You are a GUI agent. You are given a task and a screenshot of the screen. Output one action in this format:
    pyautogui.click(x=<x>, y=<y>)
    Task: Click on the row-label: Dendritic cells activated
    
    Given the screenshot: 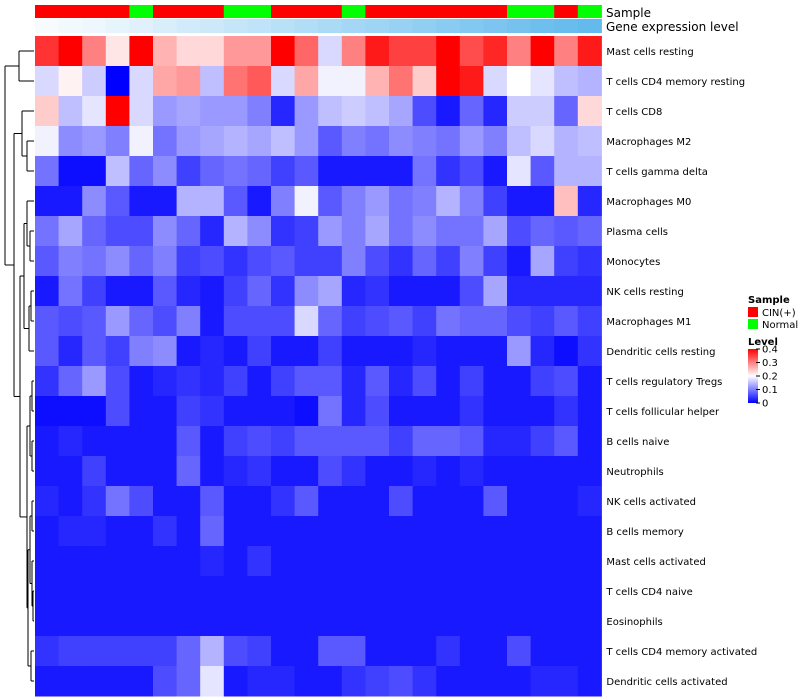 What is the action you would take?
    pyautogui.click(x=666, y=682)
    